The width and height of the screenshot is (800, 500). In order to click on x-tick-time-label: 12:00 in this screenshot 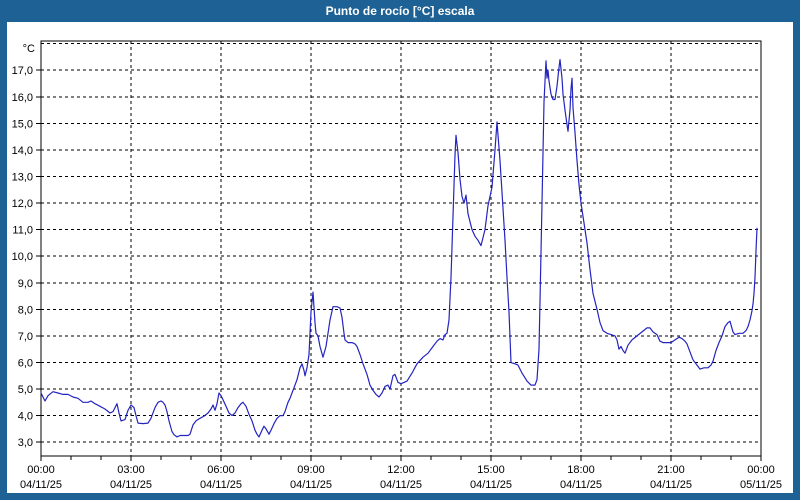, I will do `click(401, 470)`.